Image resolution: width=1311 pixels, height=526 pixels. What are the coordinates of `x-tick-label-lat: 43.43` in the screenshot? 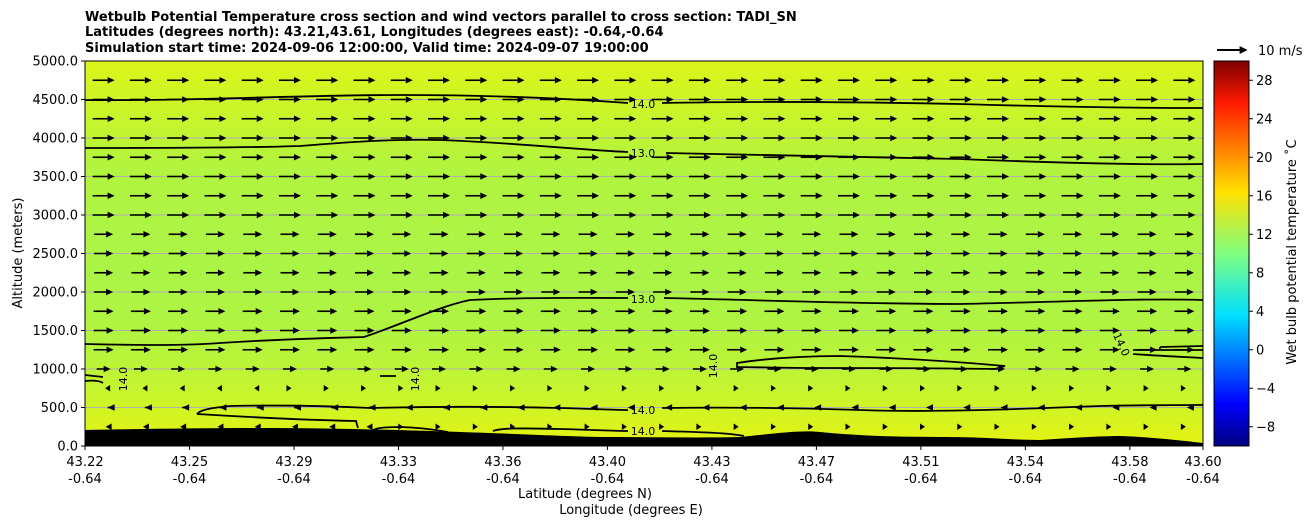 It's located at (711, 462).